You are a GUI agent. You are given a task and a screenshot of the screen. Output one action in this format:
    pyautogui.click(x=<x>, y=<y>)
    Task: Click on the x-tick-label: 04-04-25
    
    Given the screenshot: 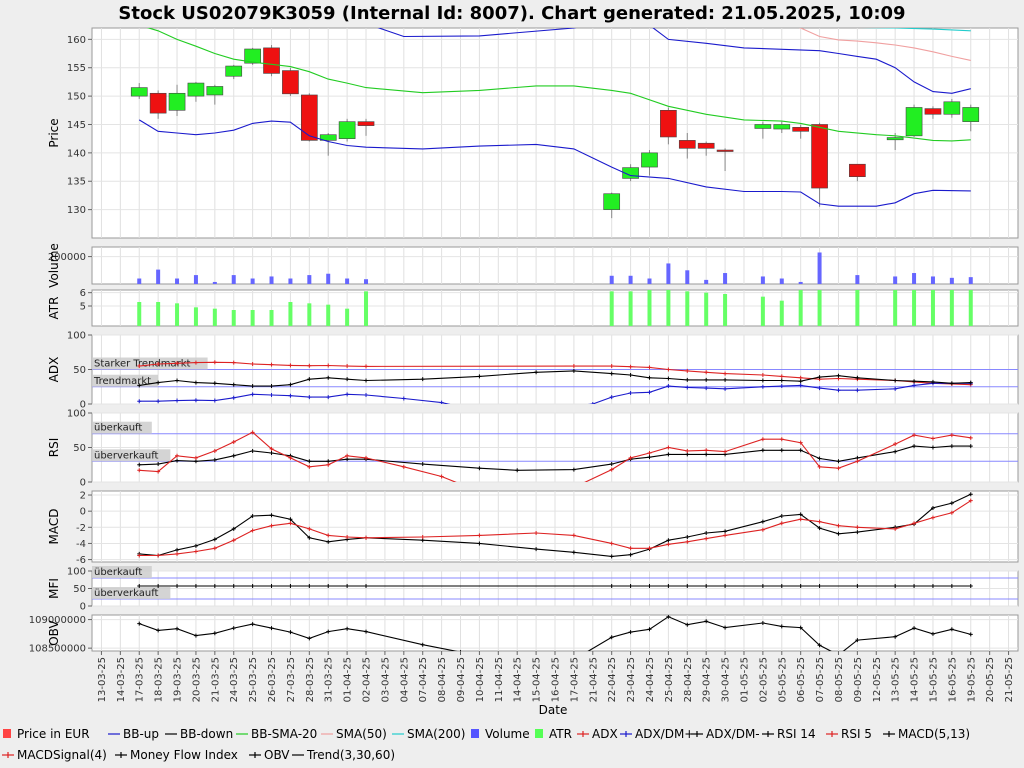 What is the action you would take?
    pyautogui.click(x=404, y=679)
    